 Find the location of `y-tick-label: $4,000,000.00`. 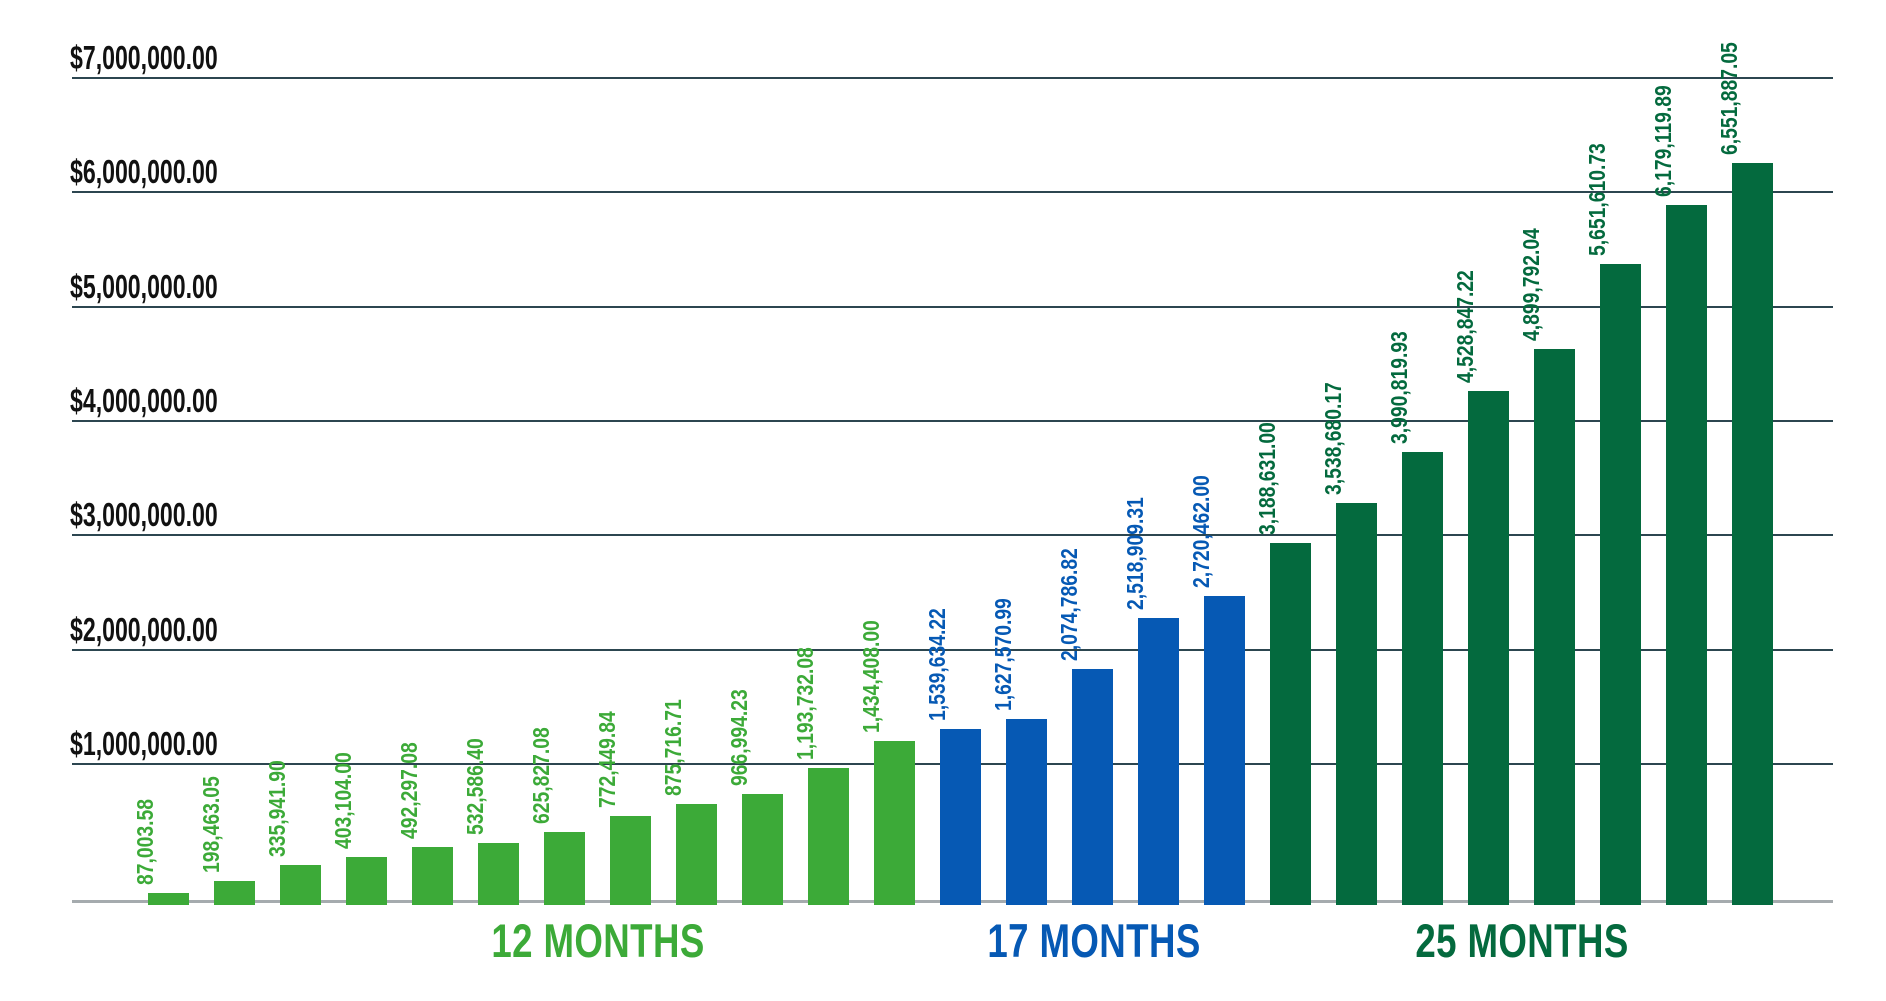

y-tick-label: $4,000,000.00 is located at coordinates (144, 400).